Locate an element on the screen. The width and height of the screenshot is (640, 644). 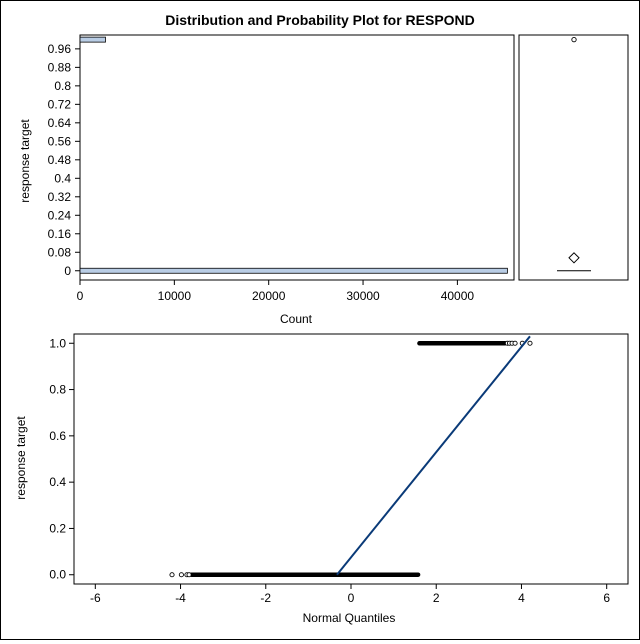
probability-y-tick-label: 0.8 is located at coordinates (57, 390).